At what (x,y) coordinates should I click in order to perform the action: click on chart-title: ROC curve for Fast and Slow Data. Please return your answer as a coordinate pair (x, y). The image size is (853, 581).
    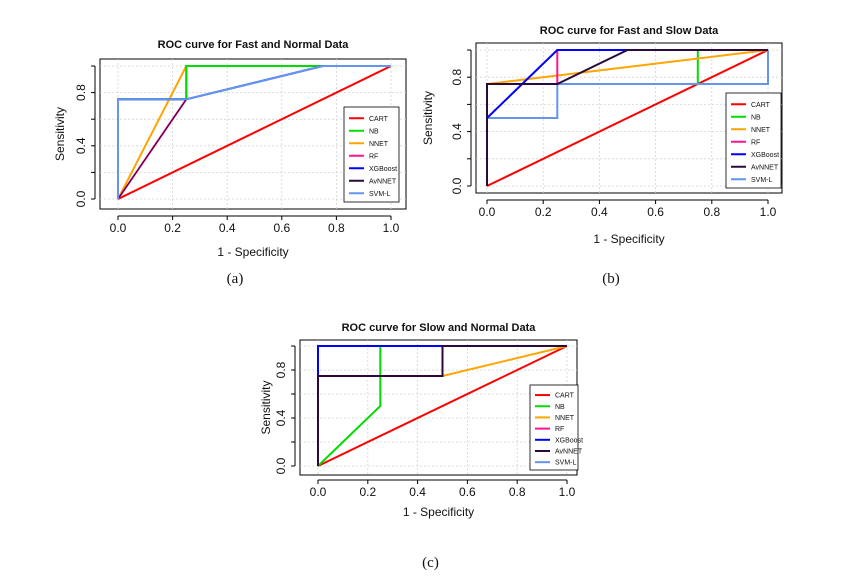
    Looking at the image, I should click on (629, 31).